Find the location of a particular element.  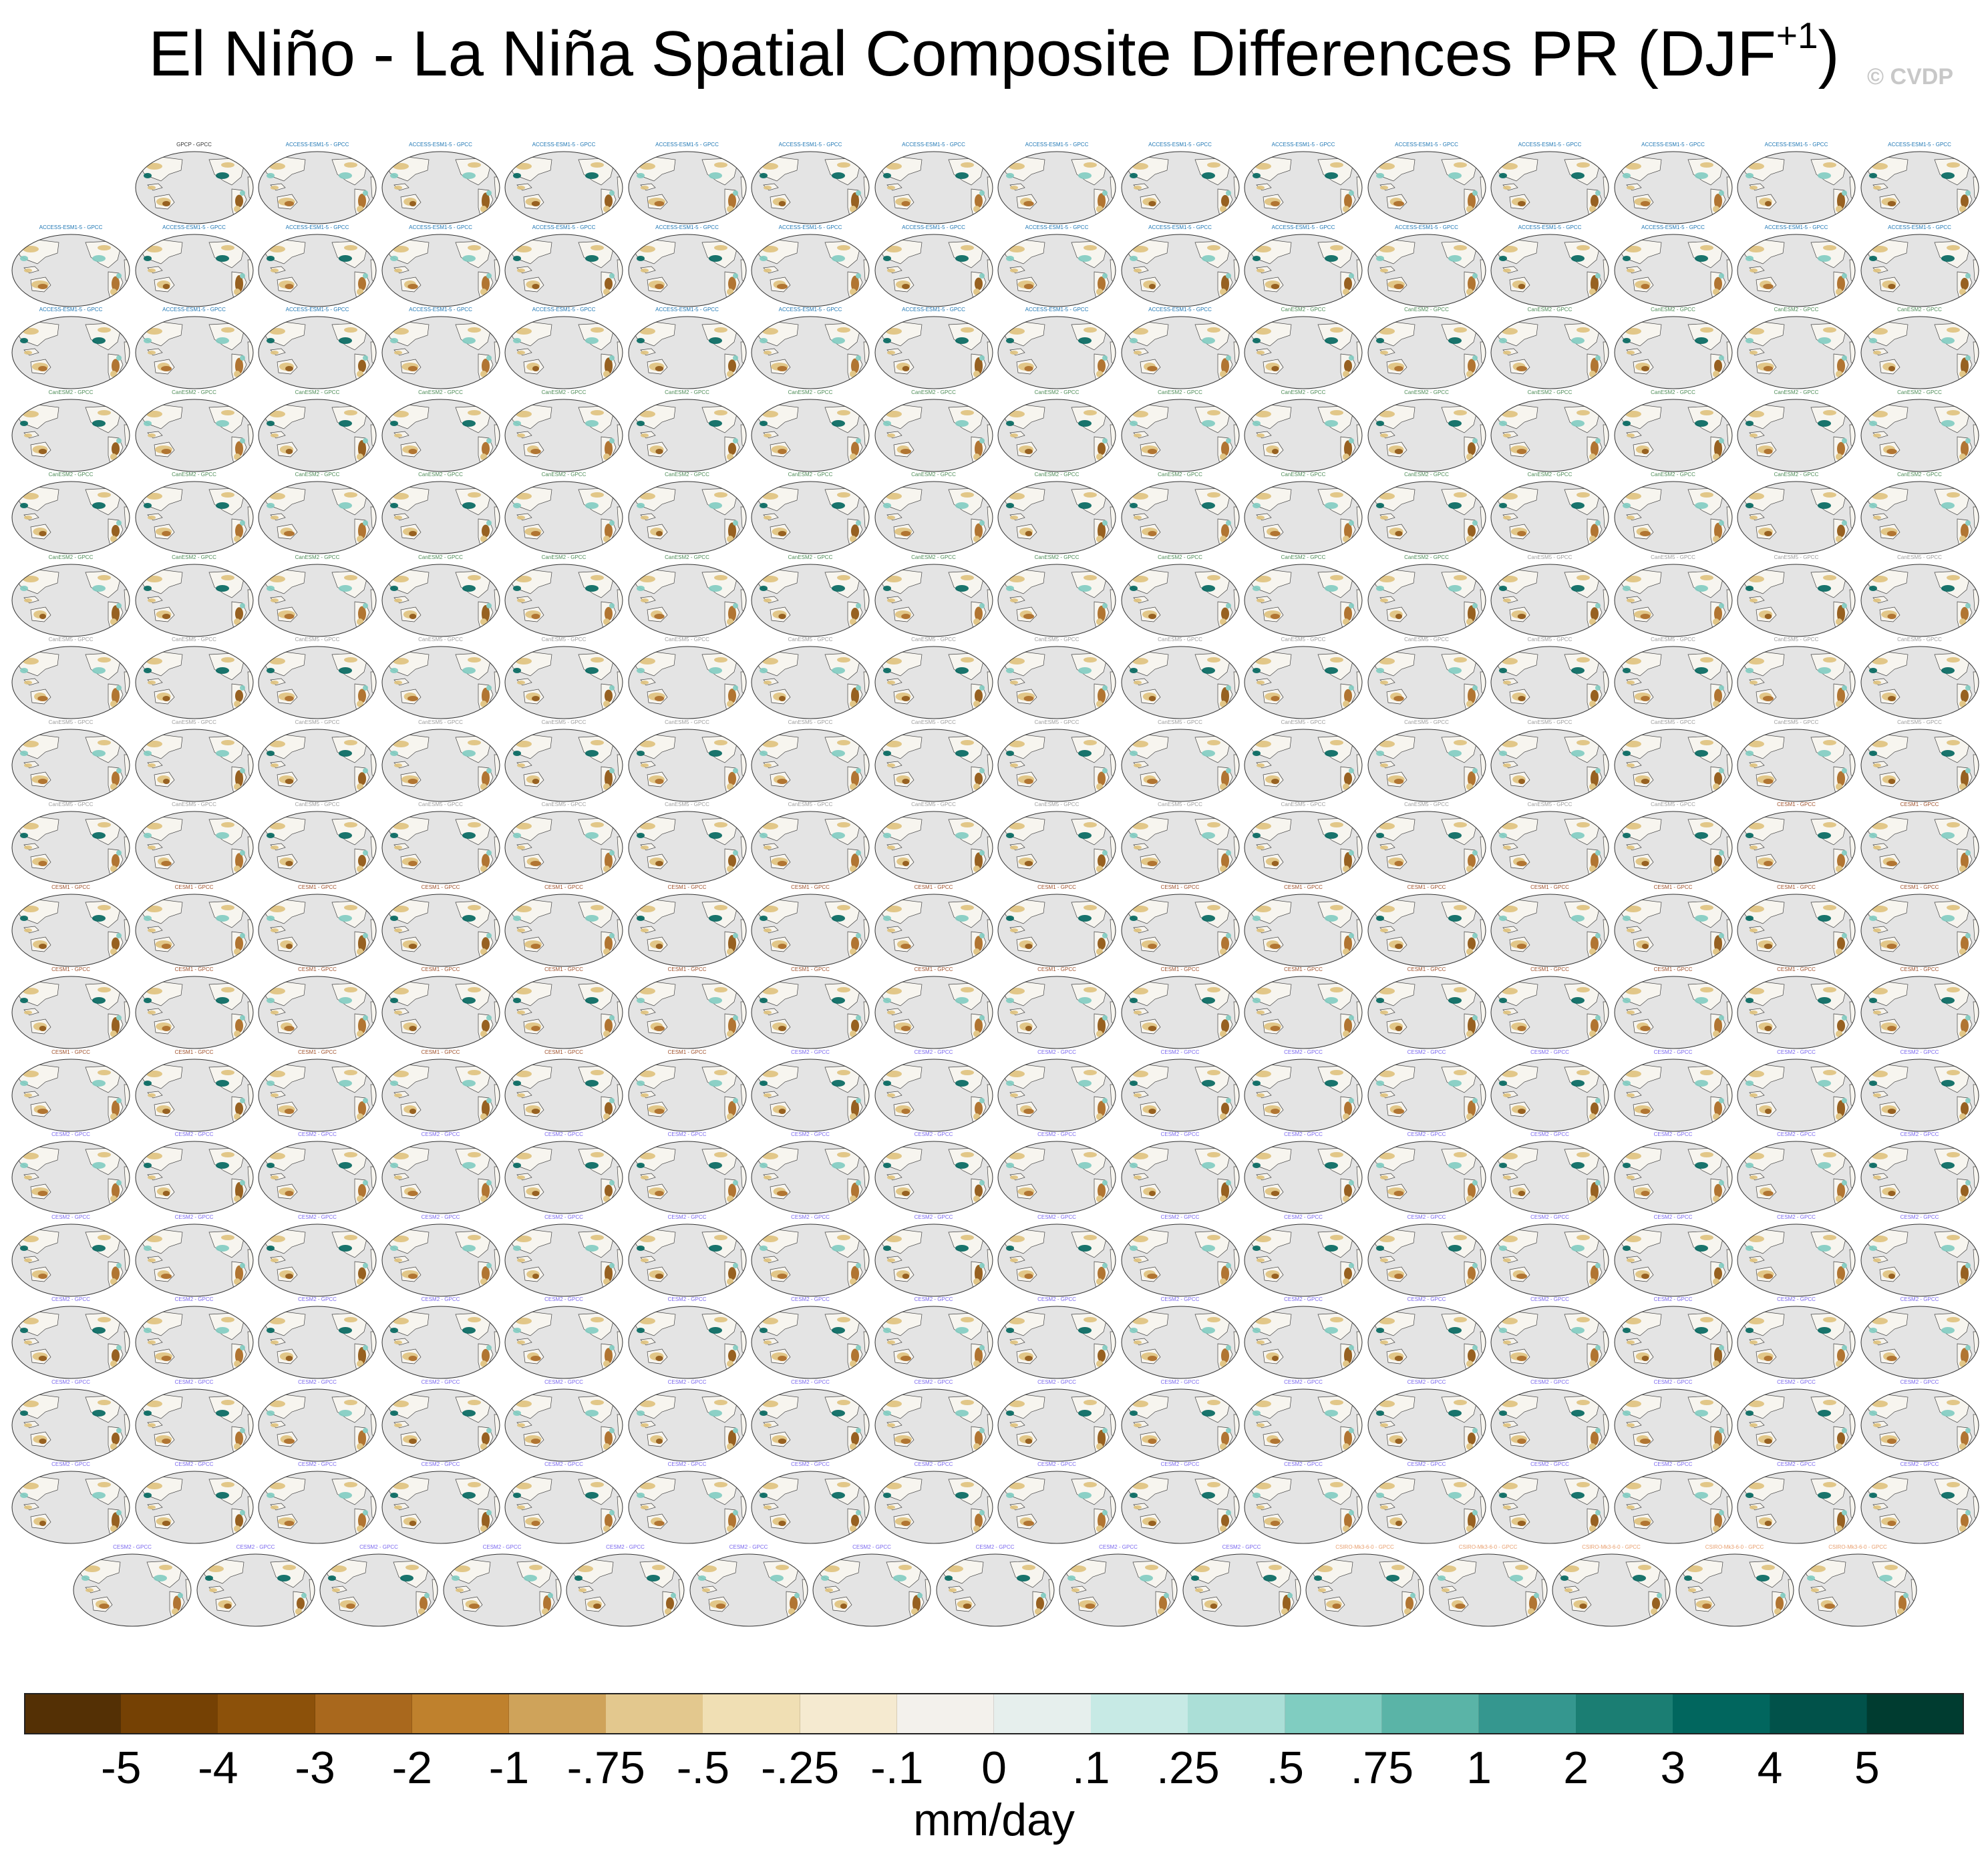

colorbar-tick-label: .25 is located at coordinates (1188, 1767).